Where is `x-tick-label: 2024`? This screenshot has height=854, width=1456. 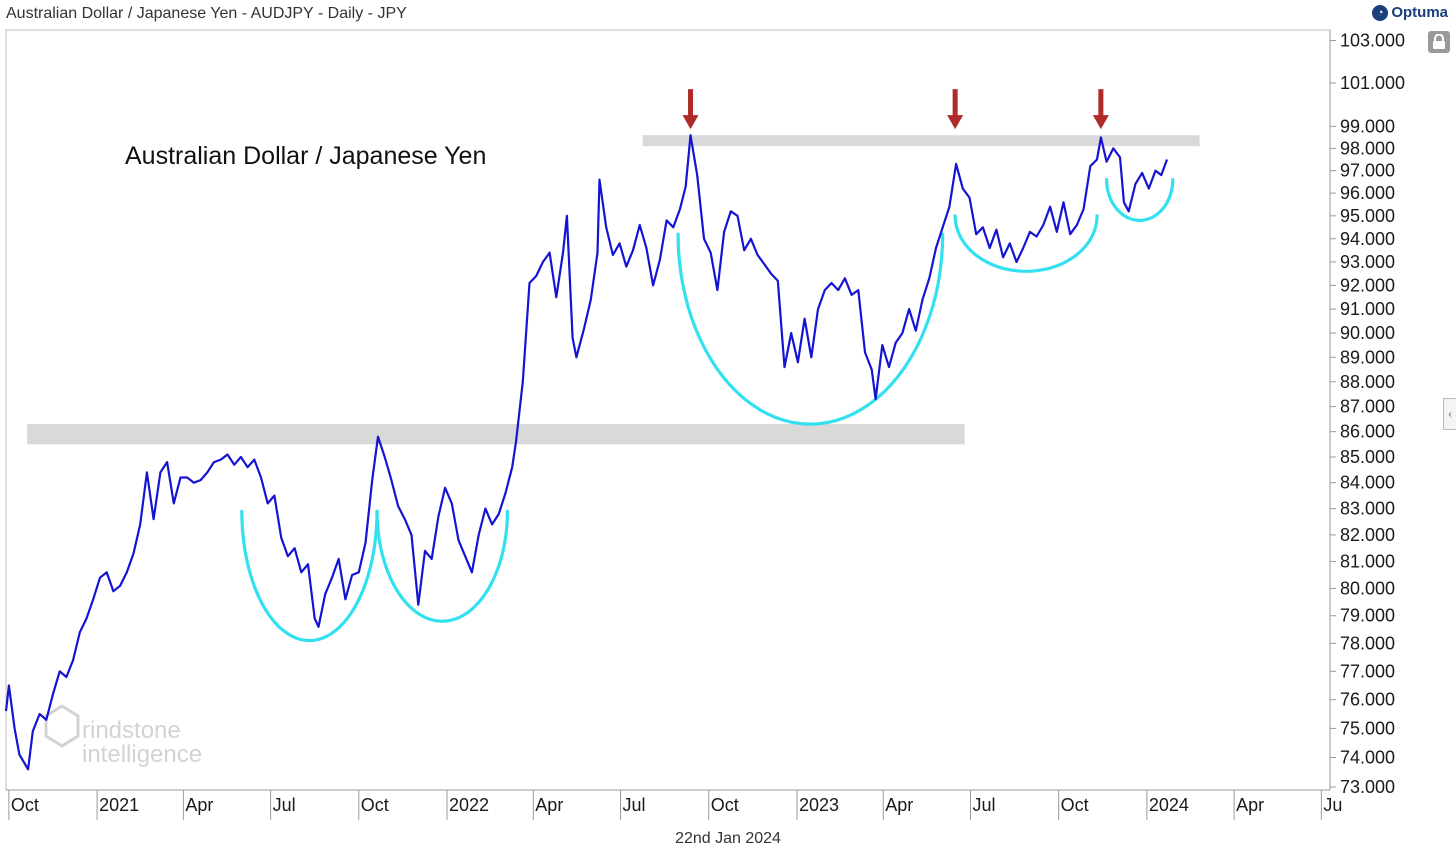
x-tick-label: 2024 is located at coordinates (1169, 805).